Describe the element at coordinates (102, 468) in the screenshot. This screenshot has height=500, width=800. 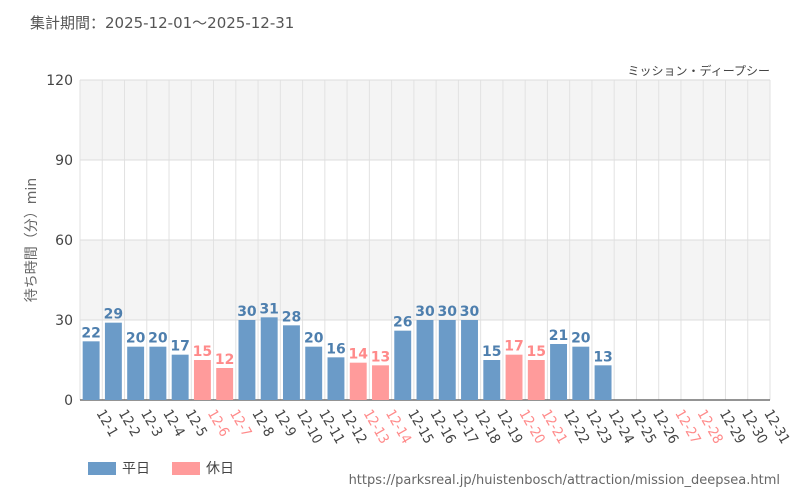
I see `legend-weekday-swatch` at that location.